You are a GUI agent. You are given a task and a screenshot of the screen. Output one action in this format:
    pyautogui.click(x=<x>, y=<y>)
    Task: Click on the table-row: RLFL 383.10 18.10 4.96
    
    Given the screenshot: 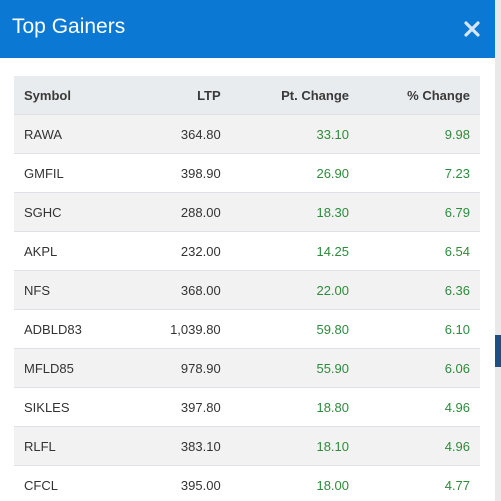 What is the action you would take?
    pyautogui.click(x=247, y=446)
    